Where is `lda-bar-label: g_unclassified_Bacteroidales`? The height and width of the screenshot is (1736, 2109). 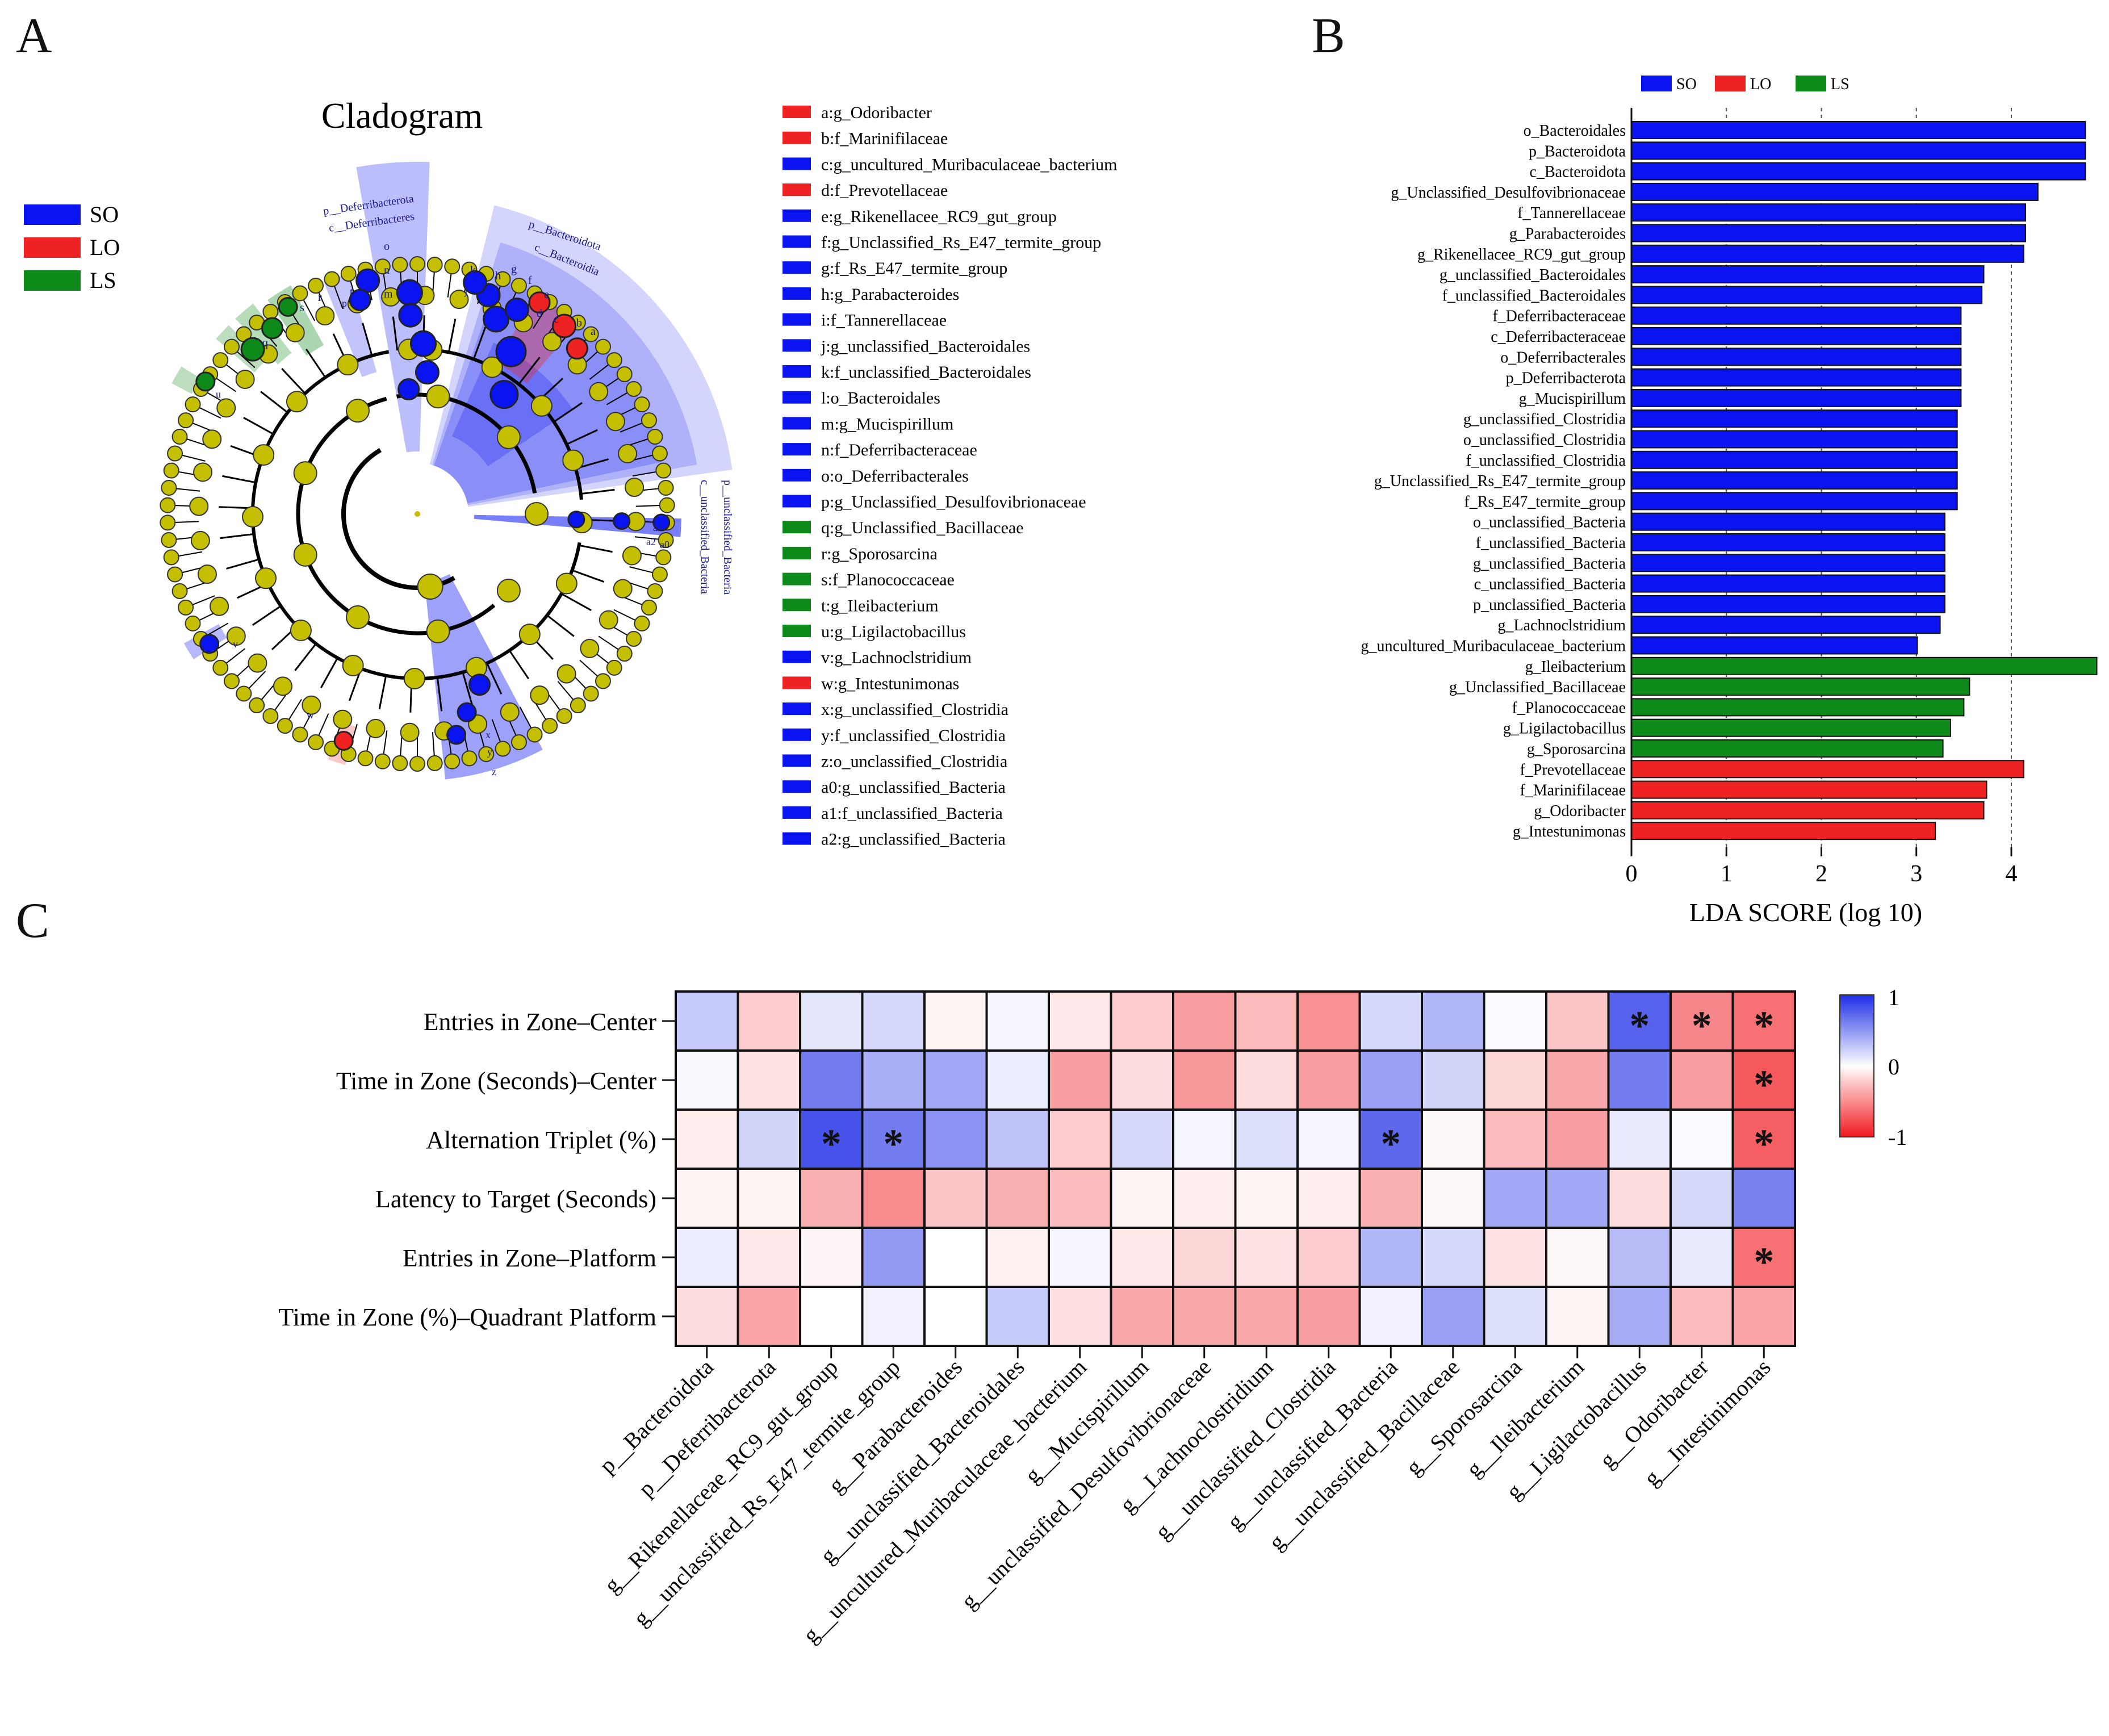 lda-bar-label: g_unclassified_Bacteroidales is located at coordinates (1533, 275).